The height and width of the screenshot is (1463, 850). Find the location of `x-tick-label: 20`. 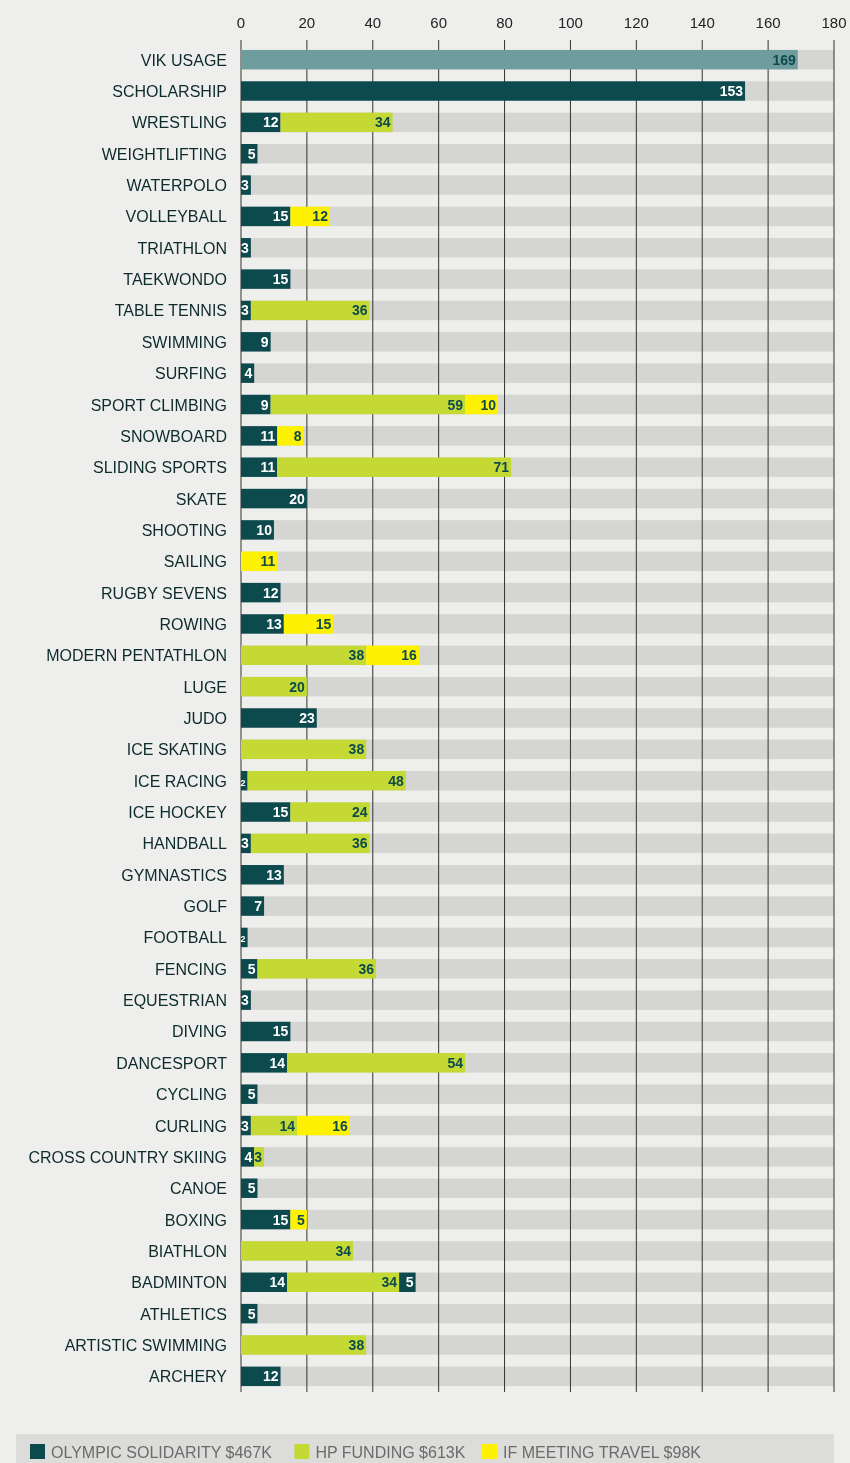

x-tick-label: 20 is located at coordinates (307, 22).